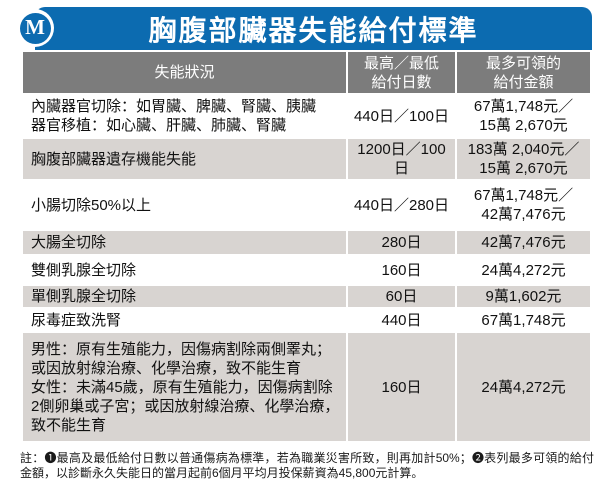  Describe the element at coordinates (523, 159) in the screenshot. I see `cell-amount: 183萬 2,040元／ 15萬 2,670元` at that location.